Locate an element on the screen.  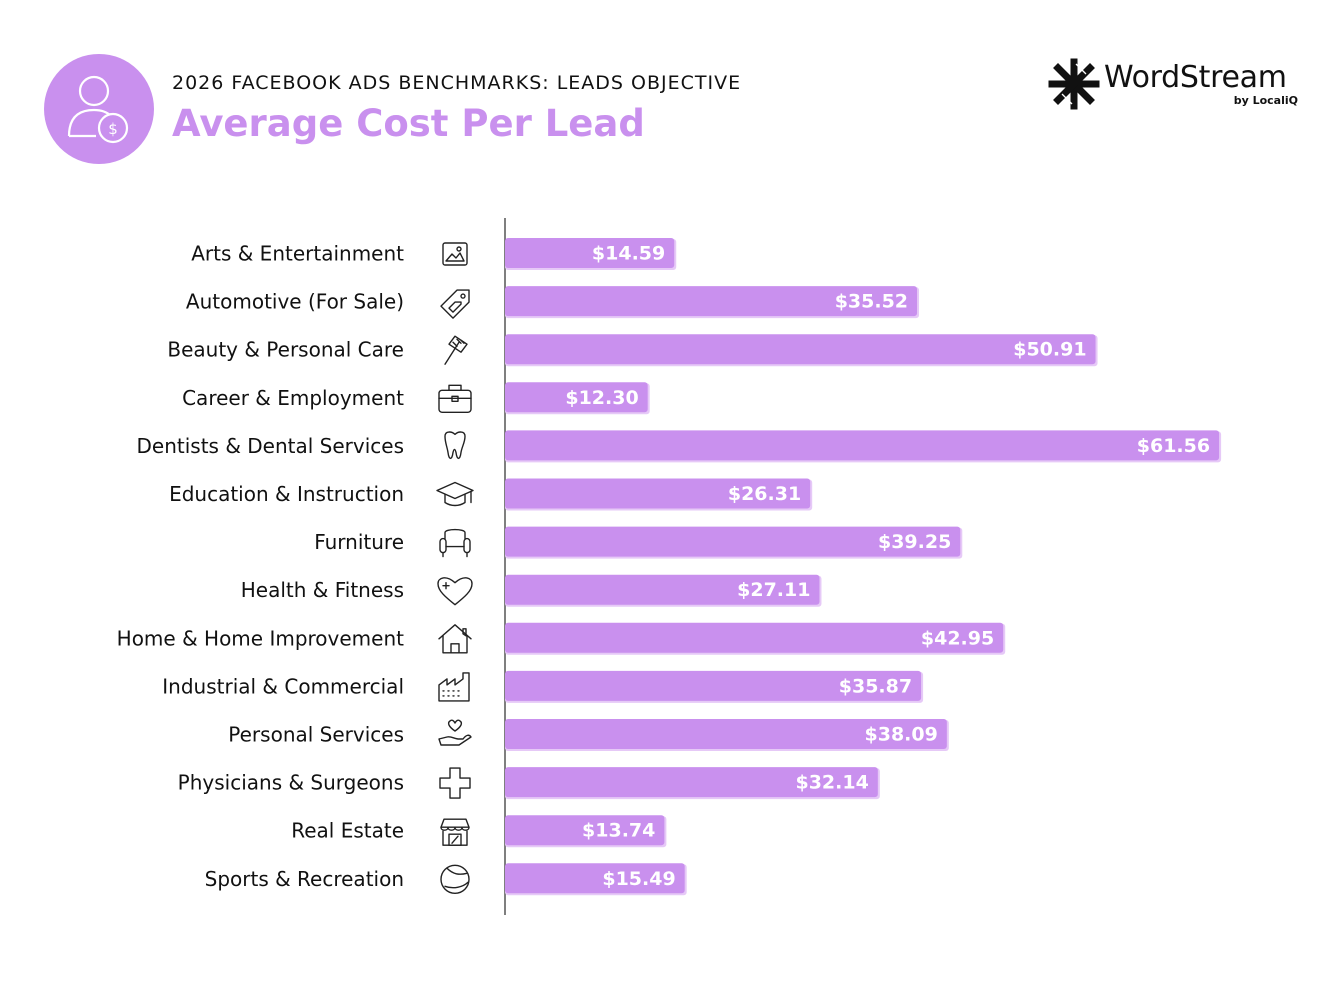
brand-subtitle: by LocaliQ is located at coordinates (1265, 100).